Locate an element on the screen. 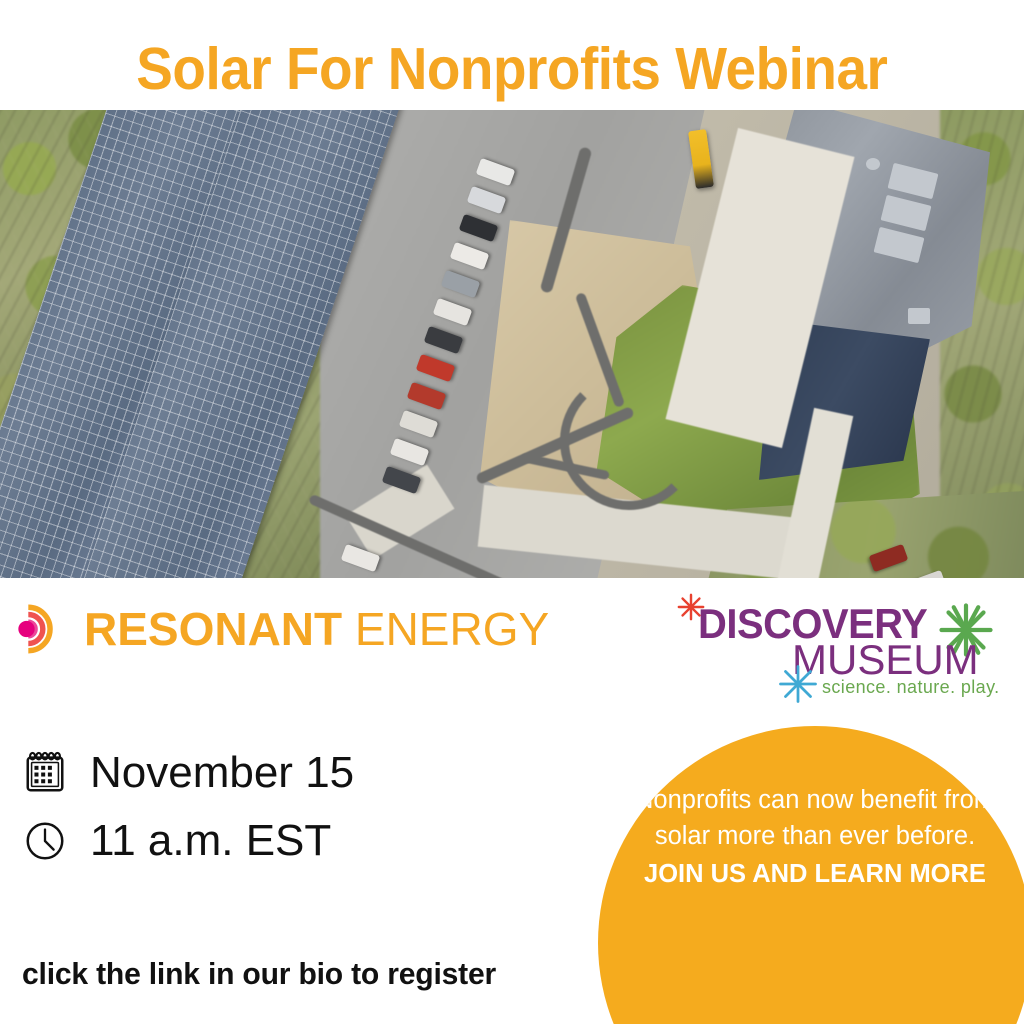 The width and height of the screenshot is (1024, 1024). museum-word: MUSEUM is located at coordinates (885, 659).